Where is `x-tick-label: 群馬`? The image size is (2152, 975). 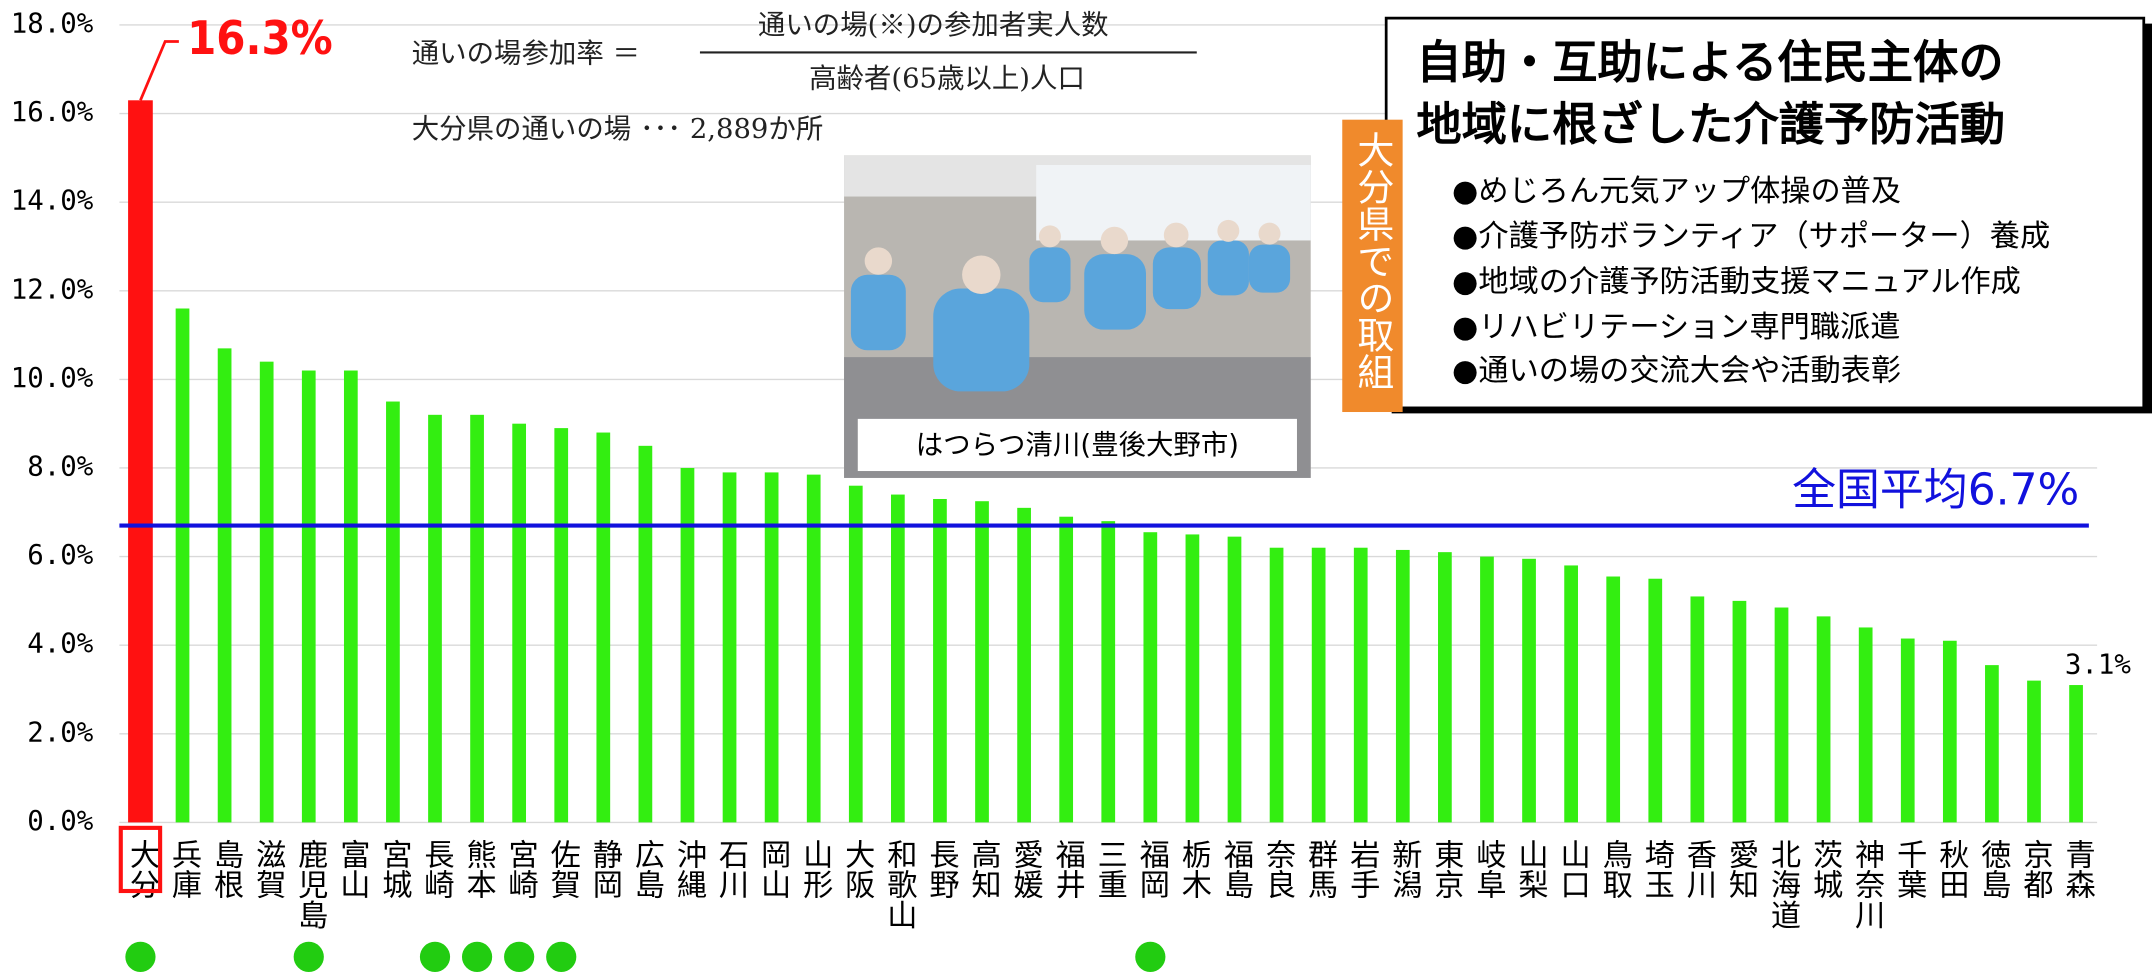 x-tick-label: 群馬 is located at coordinates (1320, 868).